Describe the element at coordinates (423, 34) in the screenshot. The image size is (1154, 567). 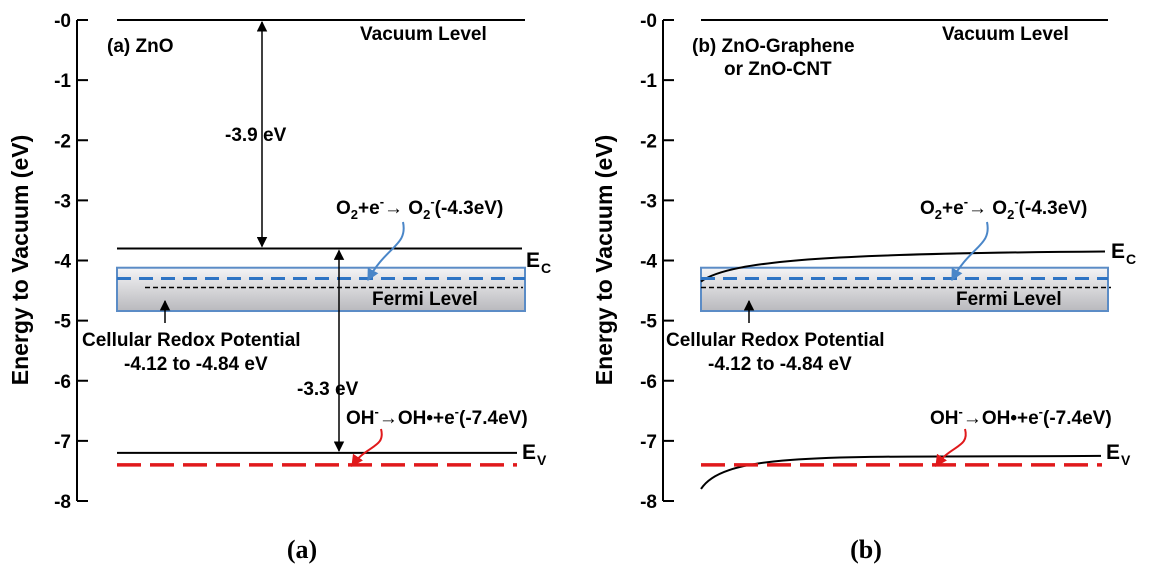
I see `vacuum-level-label-a: Vacuum Level` at that location.